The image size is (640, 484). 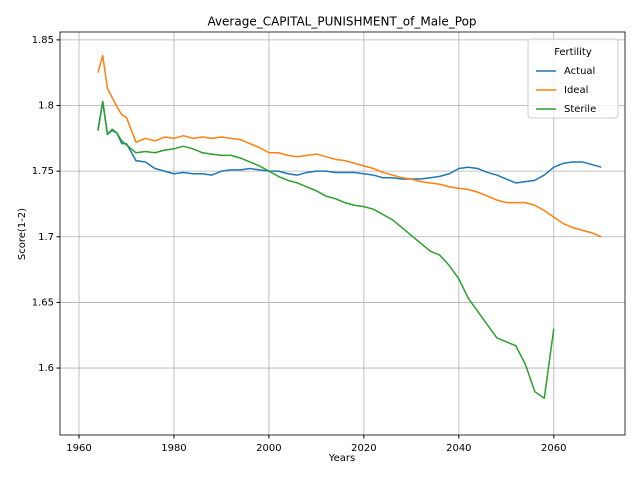 I want to click on y-axis-label: Score(1-2), so click(x=22, y=234).